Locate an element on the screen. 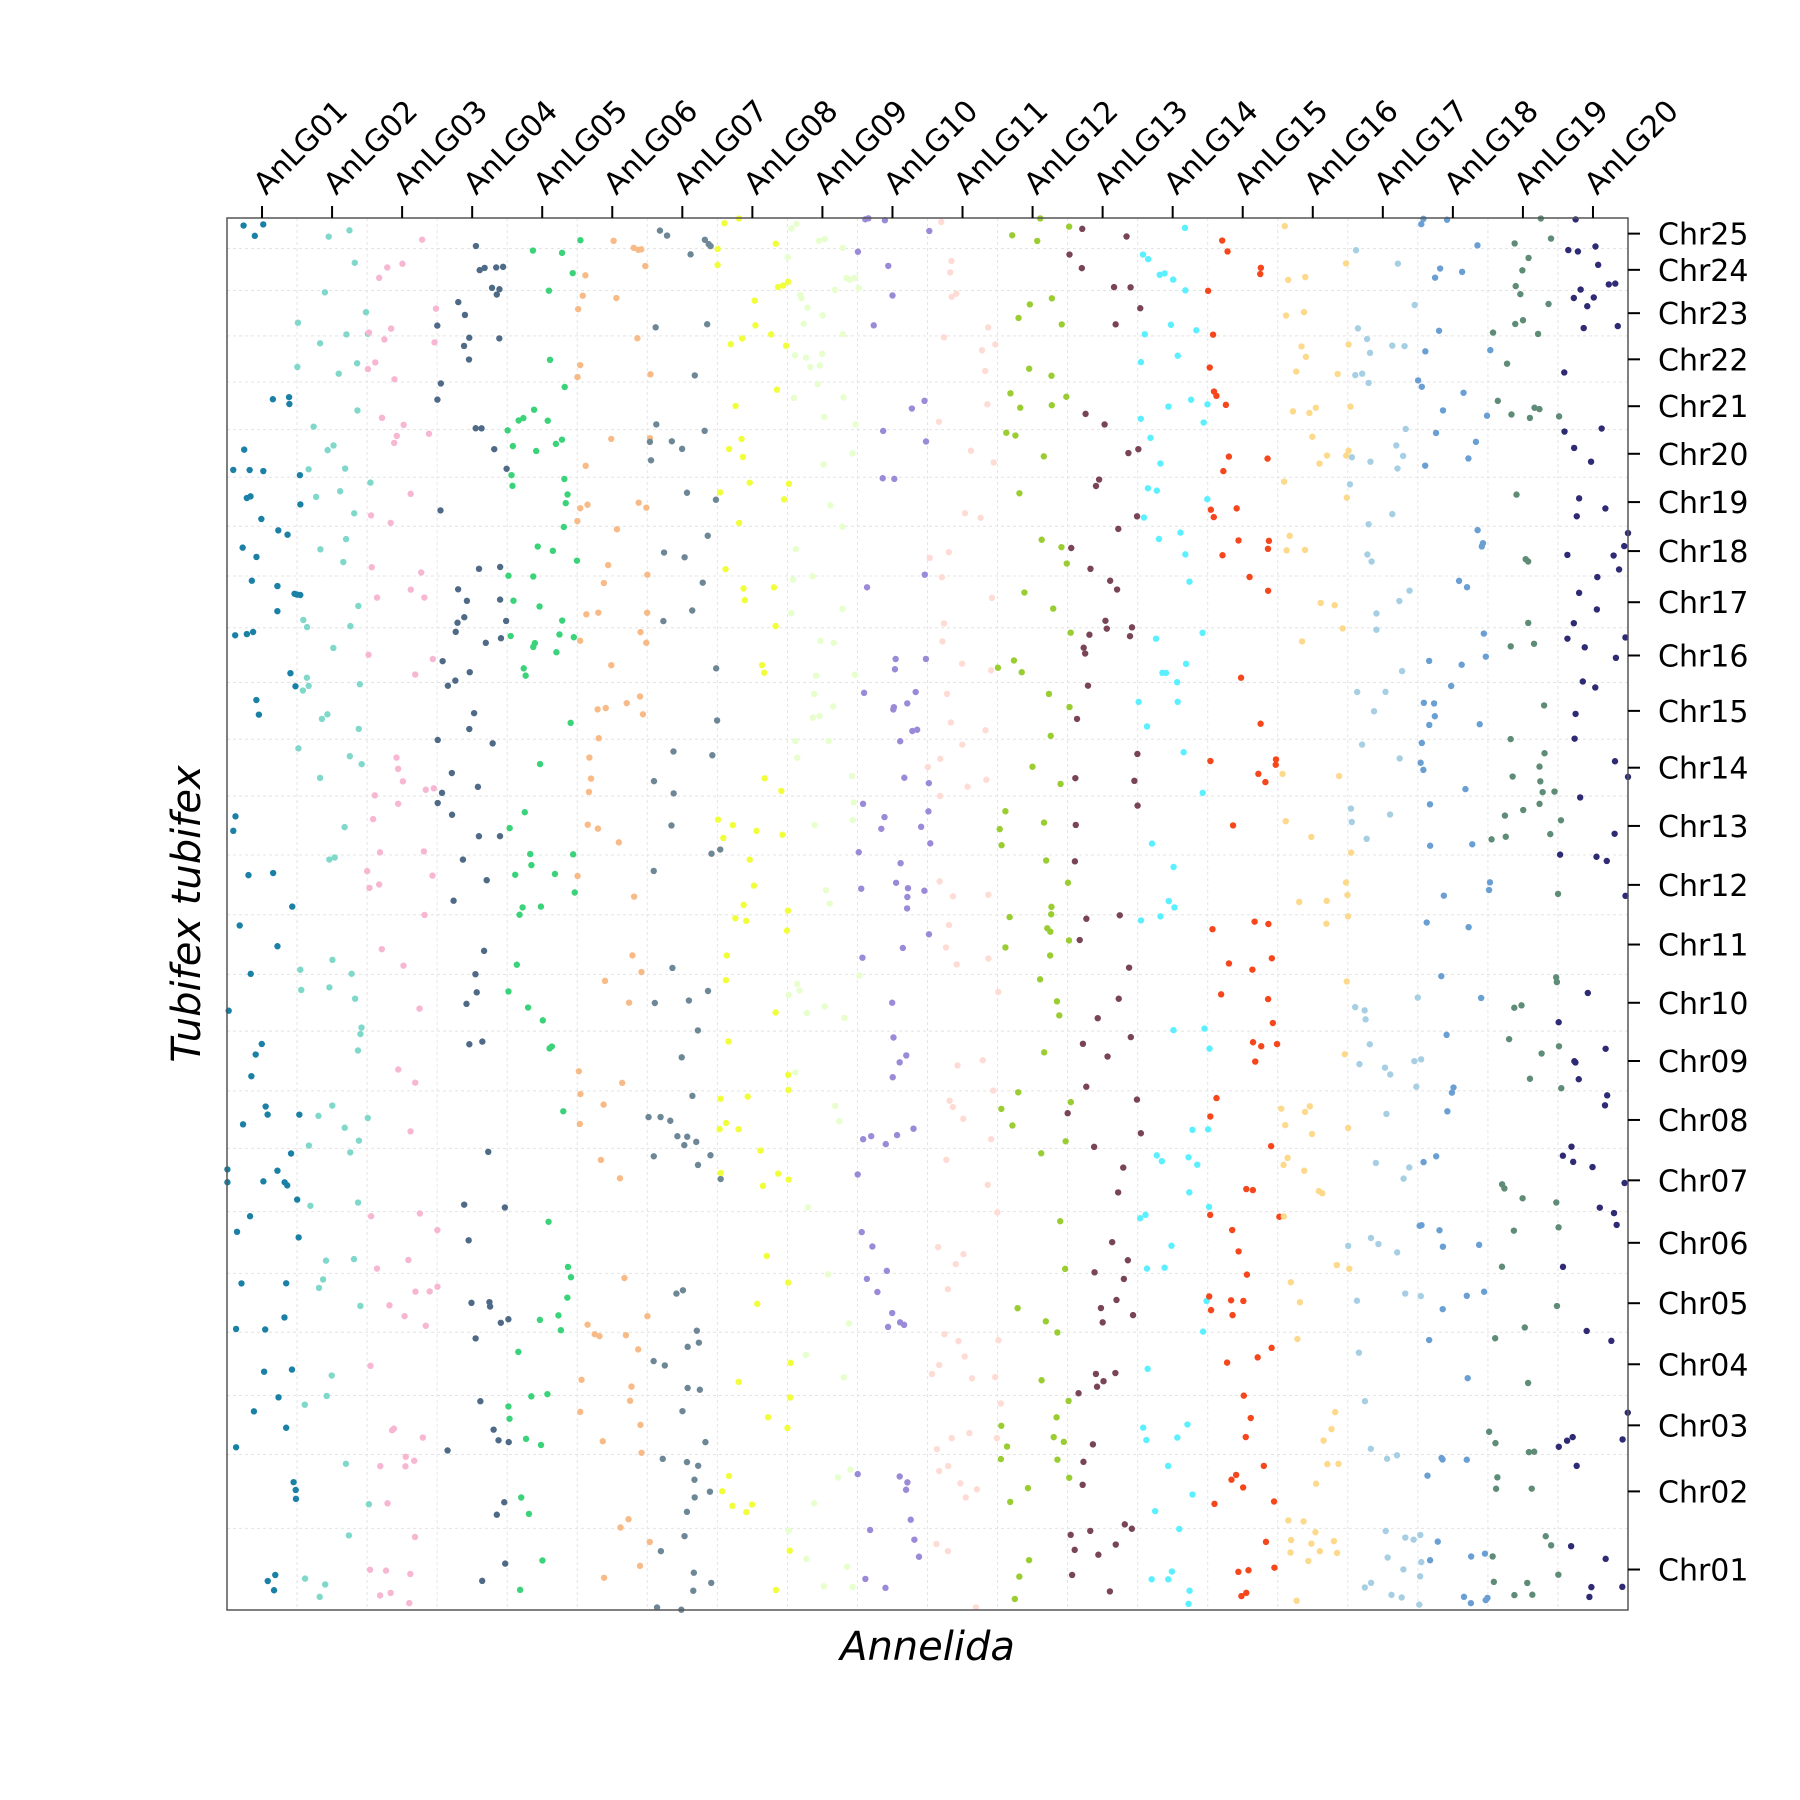 The image size is (1800, 1800). y-tick-label: Chr17 is located at coordinates (1703, 603).